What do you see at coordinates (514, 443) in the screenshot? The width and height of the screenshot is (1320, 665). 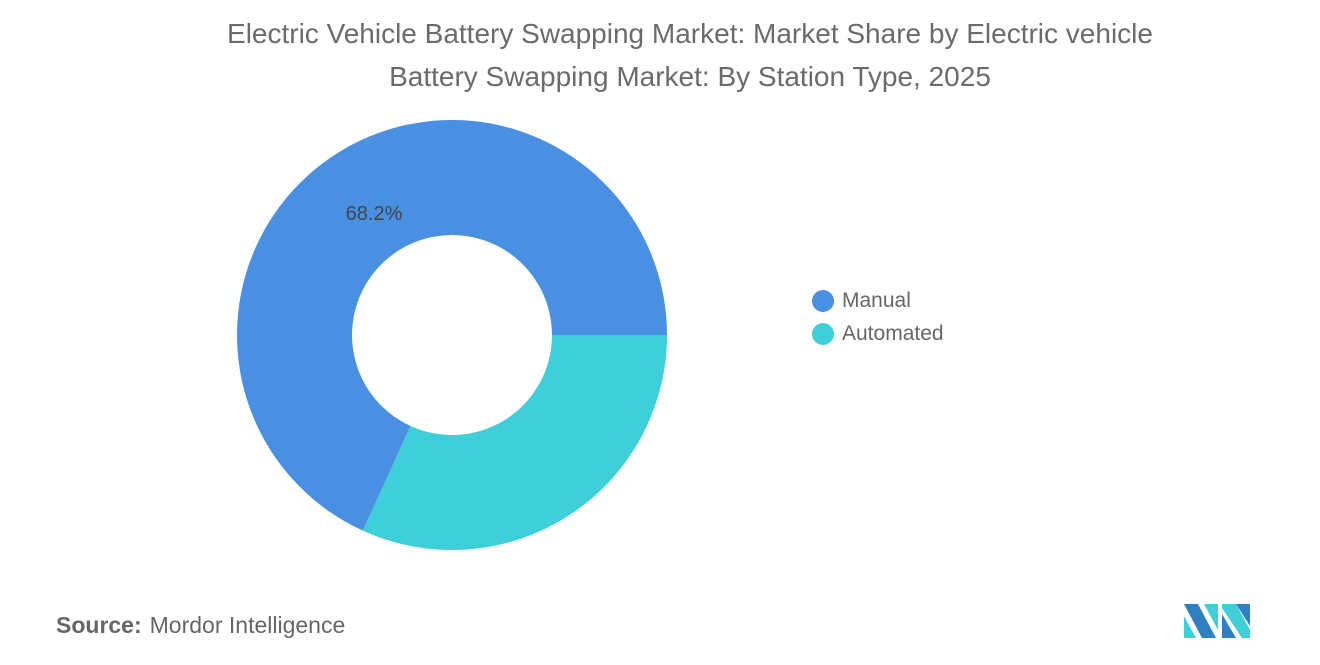 I see `slice-automated` at bounding box center [514, 443].